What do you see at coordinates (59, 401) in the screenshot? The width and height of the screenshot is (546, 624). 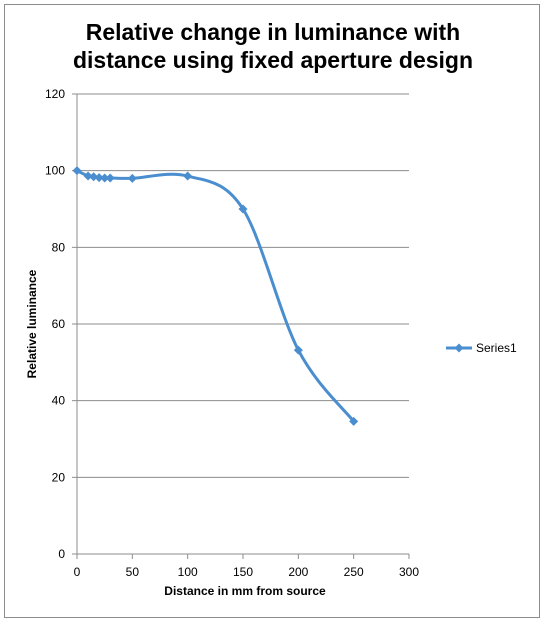 I see `y-tick-label: 40` at bounding box center [59, 401].